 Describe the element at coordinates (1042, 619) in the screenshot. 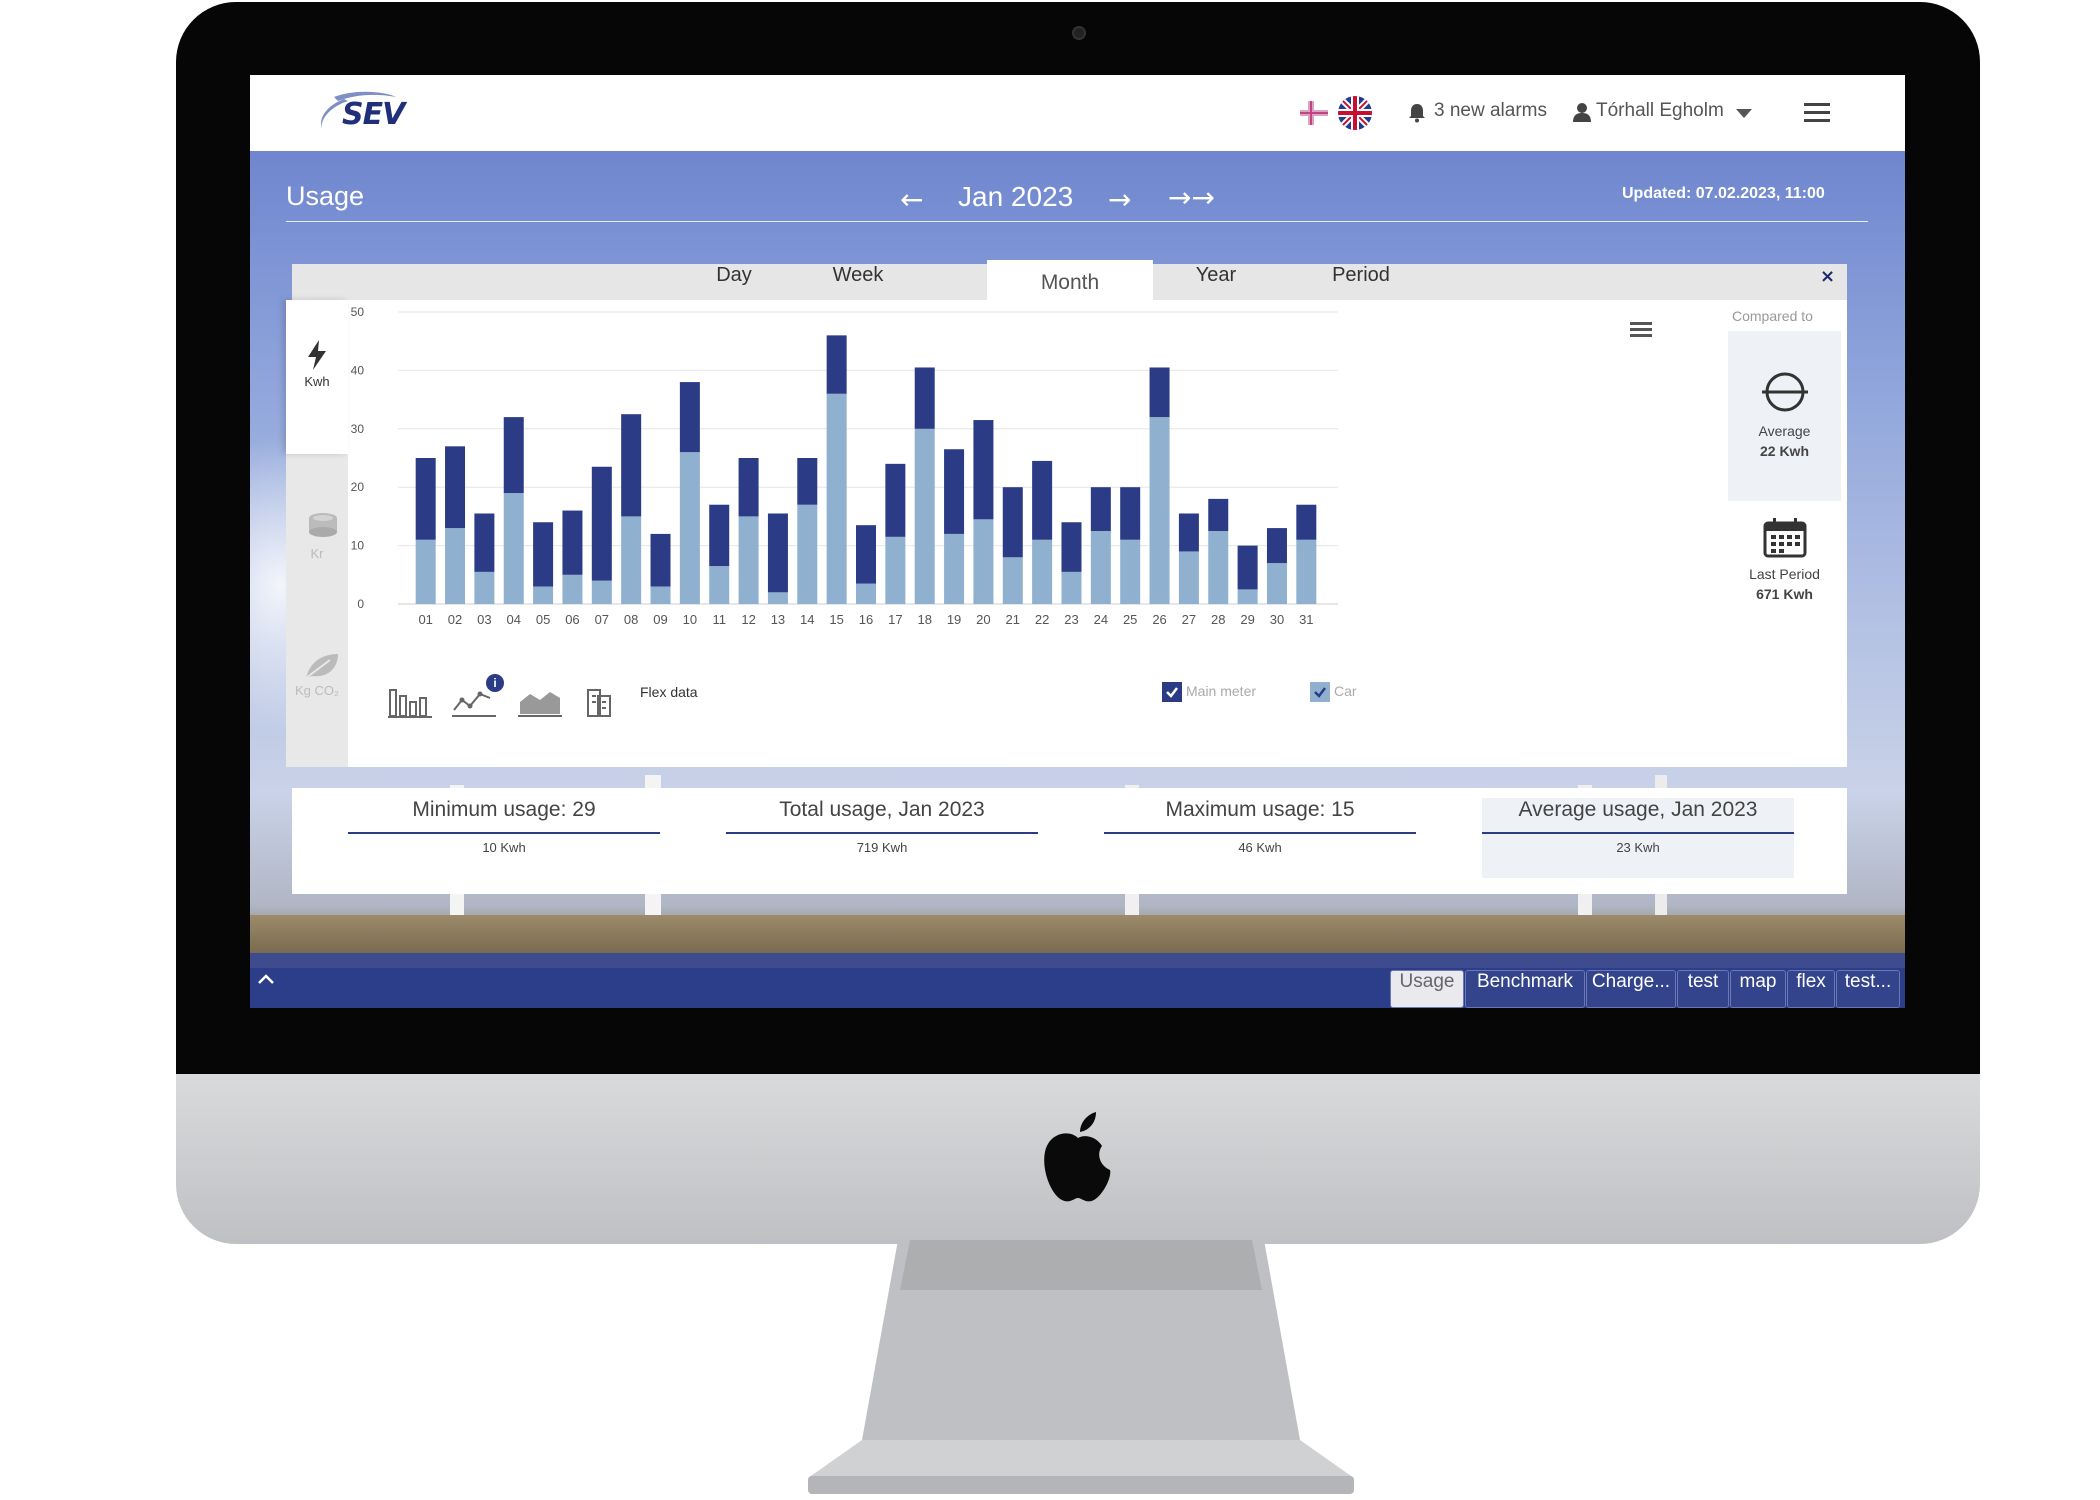

I see `x-tick-label: 22` at that location.